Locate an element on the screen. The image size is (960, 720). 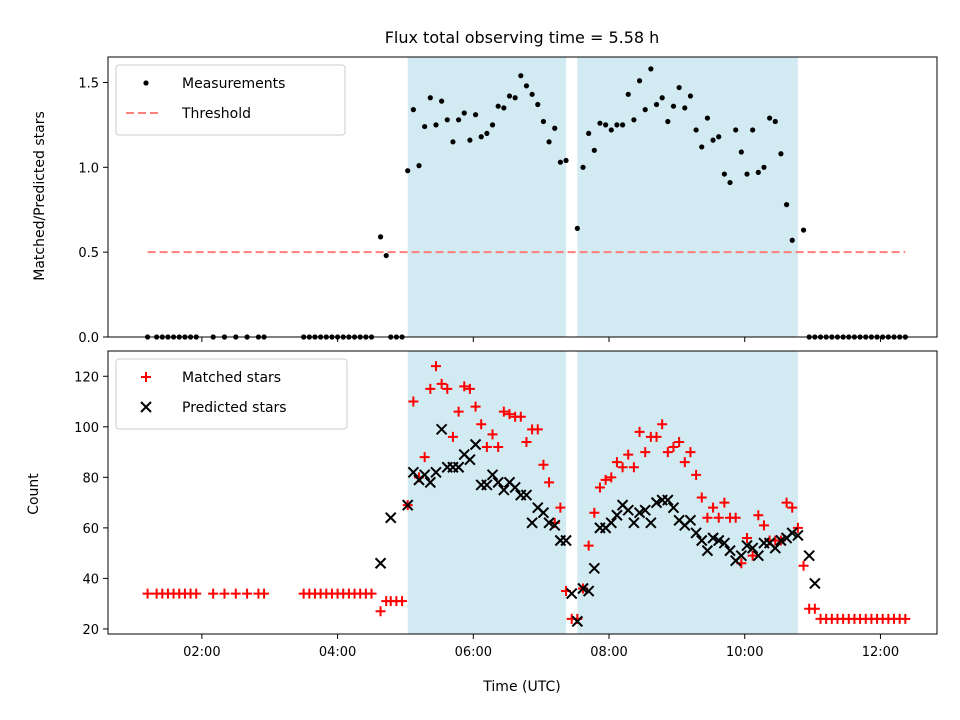
x-tick-label-2: 06:00 is located at coordinates (473, 652).